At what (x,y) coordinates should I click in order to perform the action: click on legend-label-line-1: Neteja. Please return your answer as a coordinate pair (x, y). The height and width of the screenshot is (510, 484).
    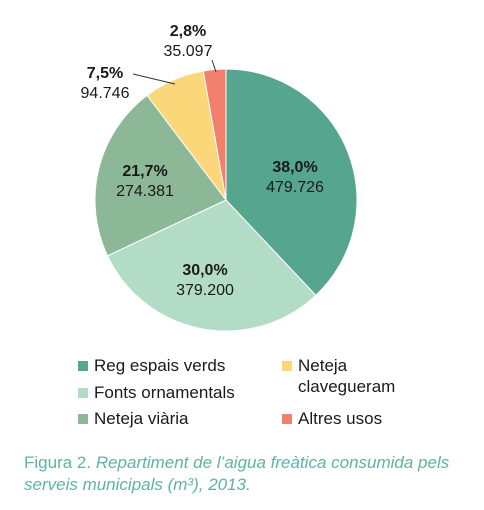
    Looking at the image, I should click on (323, 365).